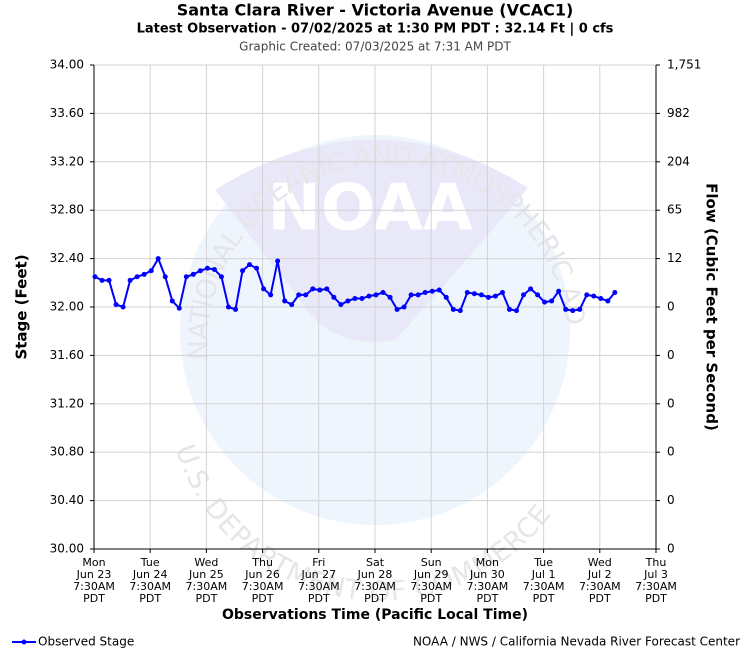  I want to click on y2-tick-label: 1,751, so click(684, 65).